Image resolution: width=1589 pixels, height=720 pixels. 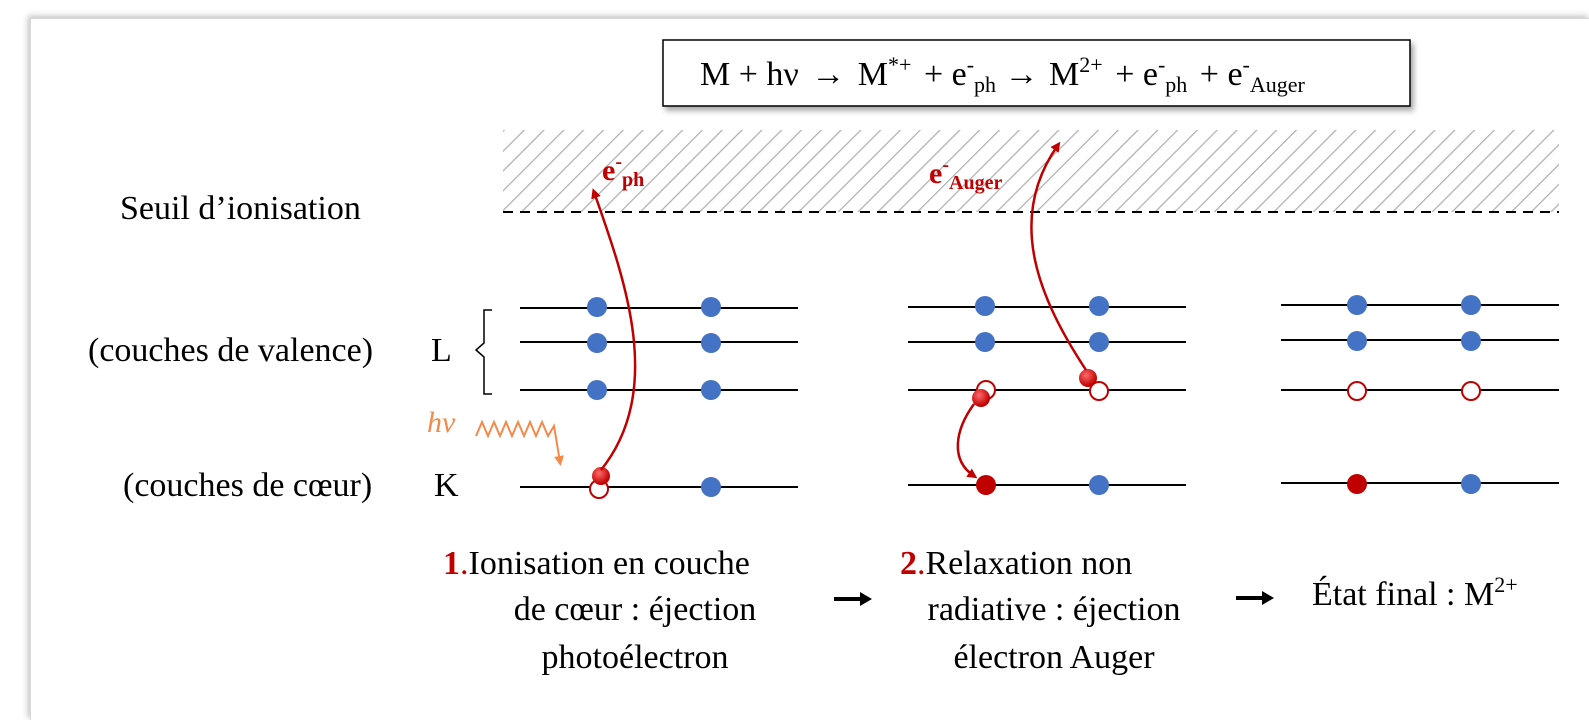 What do you see at coordinates (519, 442) in the screenshot?
I see `photon-wave` at bounding box center [519, 442].